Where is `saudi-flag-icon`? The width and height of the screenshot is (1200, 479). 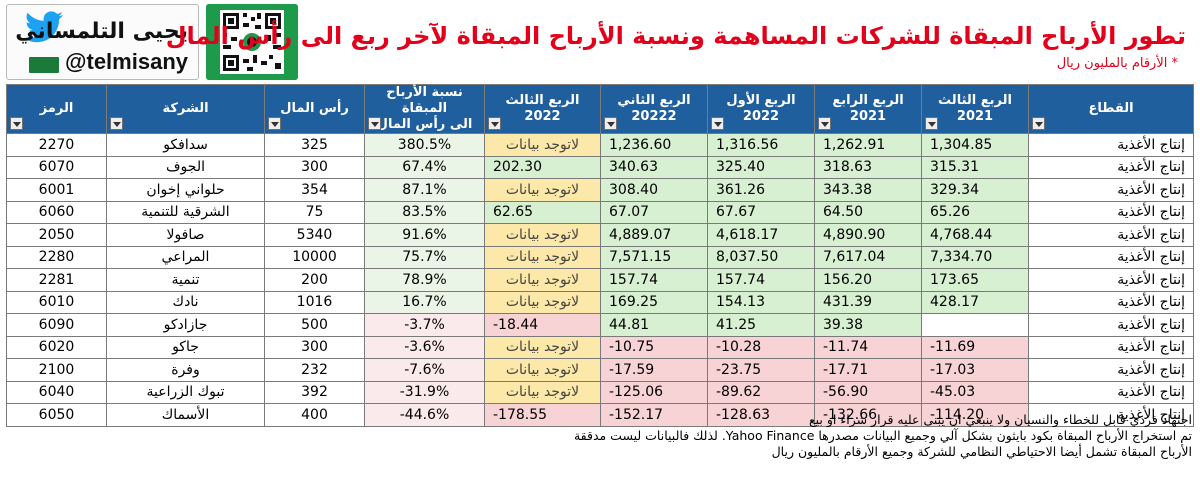 saudi-flag-icon is located at coordinates (44, 65).